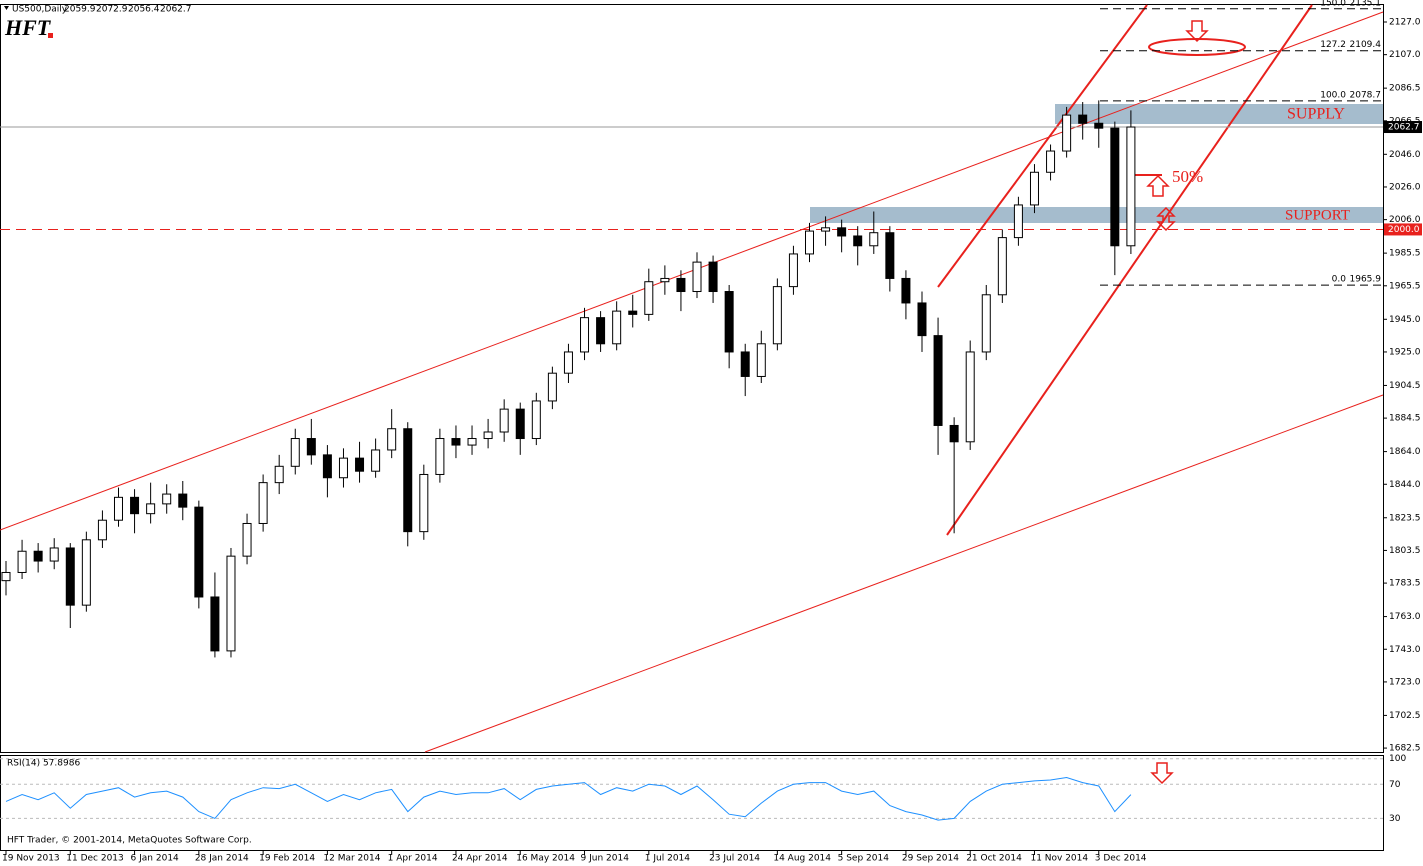 The height and width of the screenshot is (866, 1423). What do you see at coordinates (1405, 452) in the screenshot?
I see `y-tick-label: 1864.0` at bounding box center [1405, 452].